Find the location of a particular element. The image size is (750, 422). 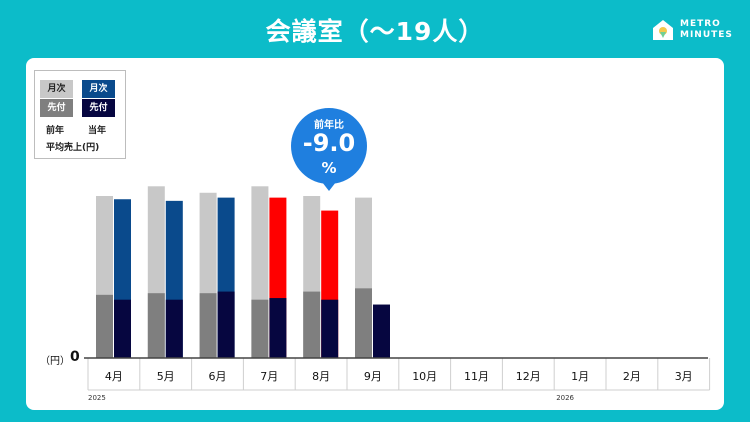

year-label: 2026 is located at coordinates (565, 398).